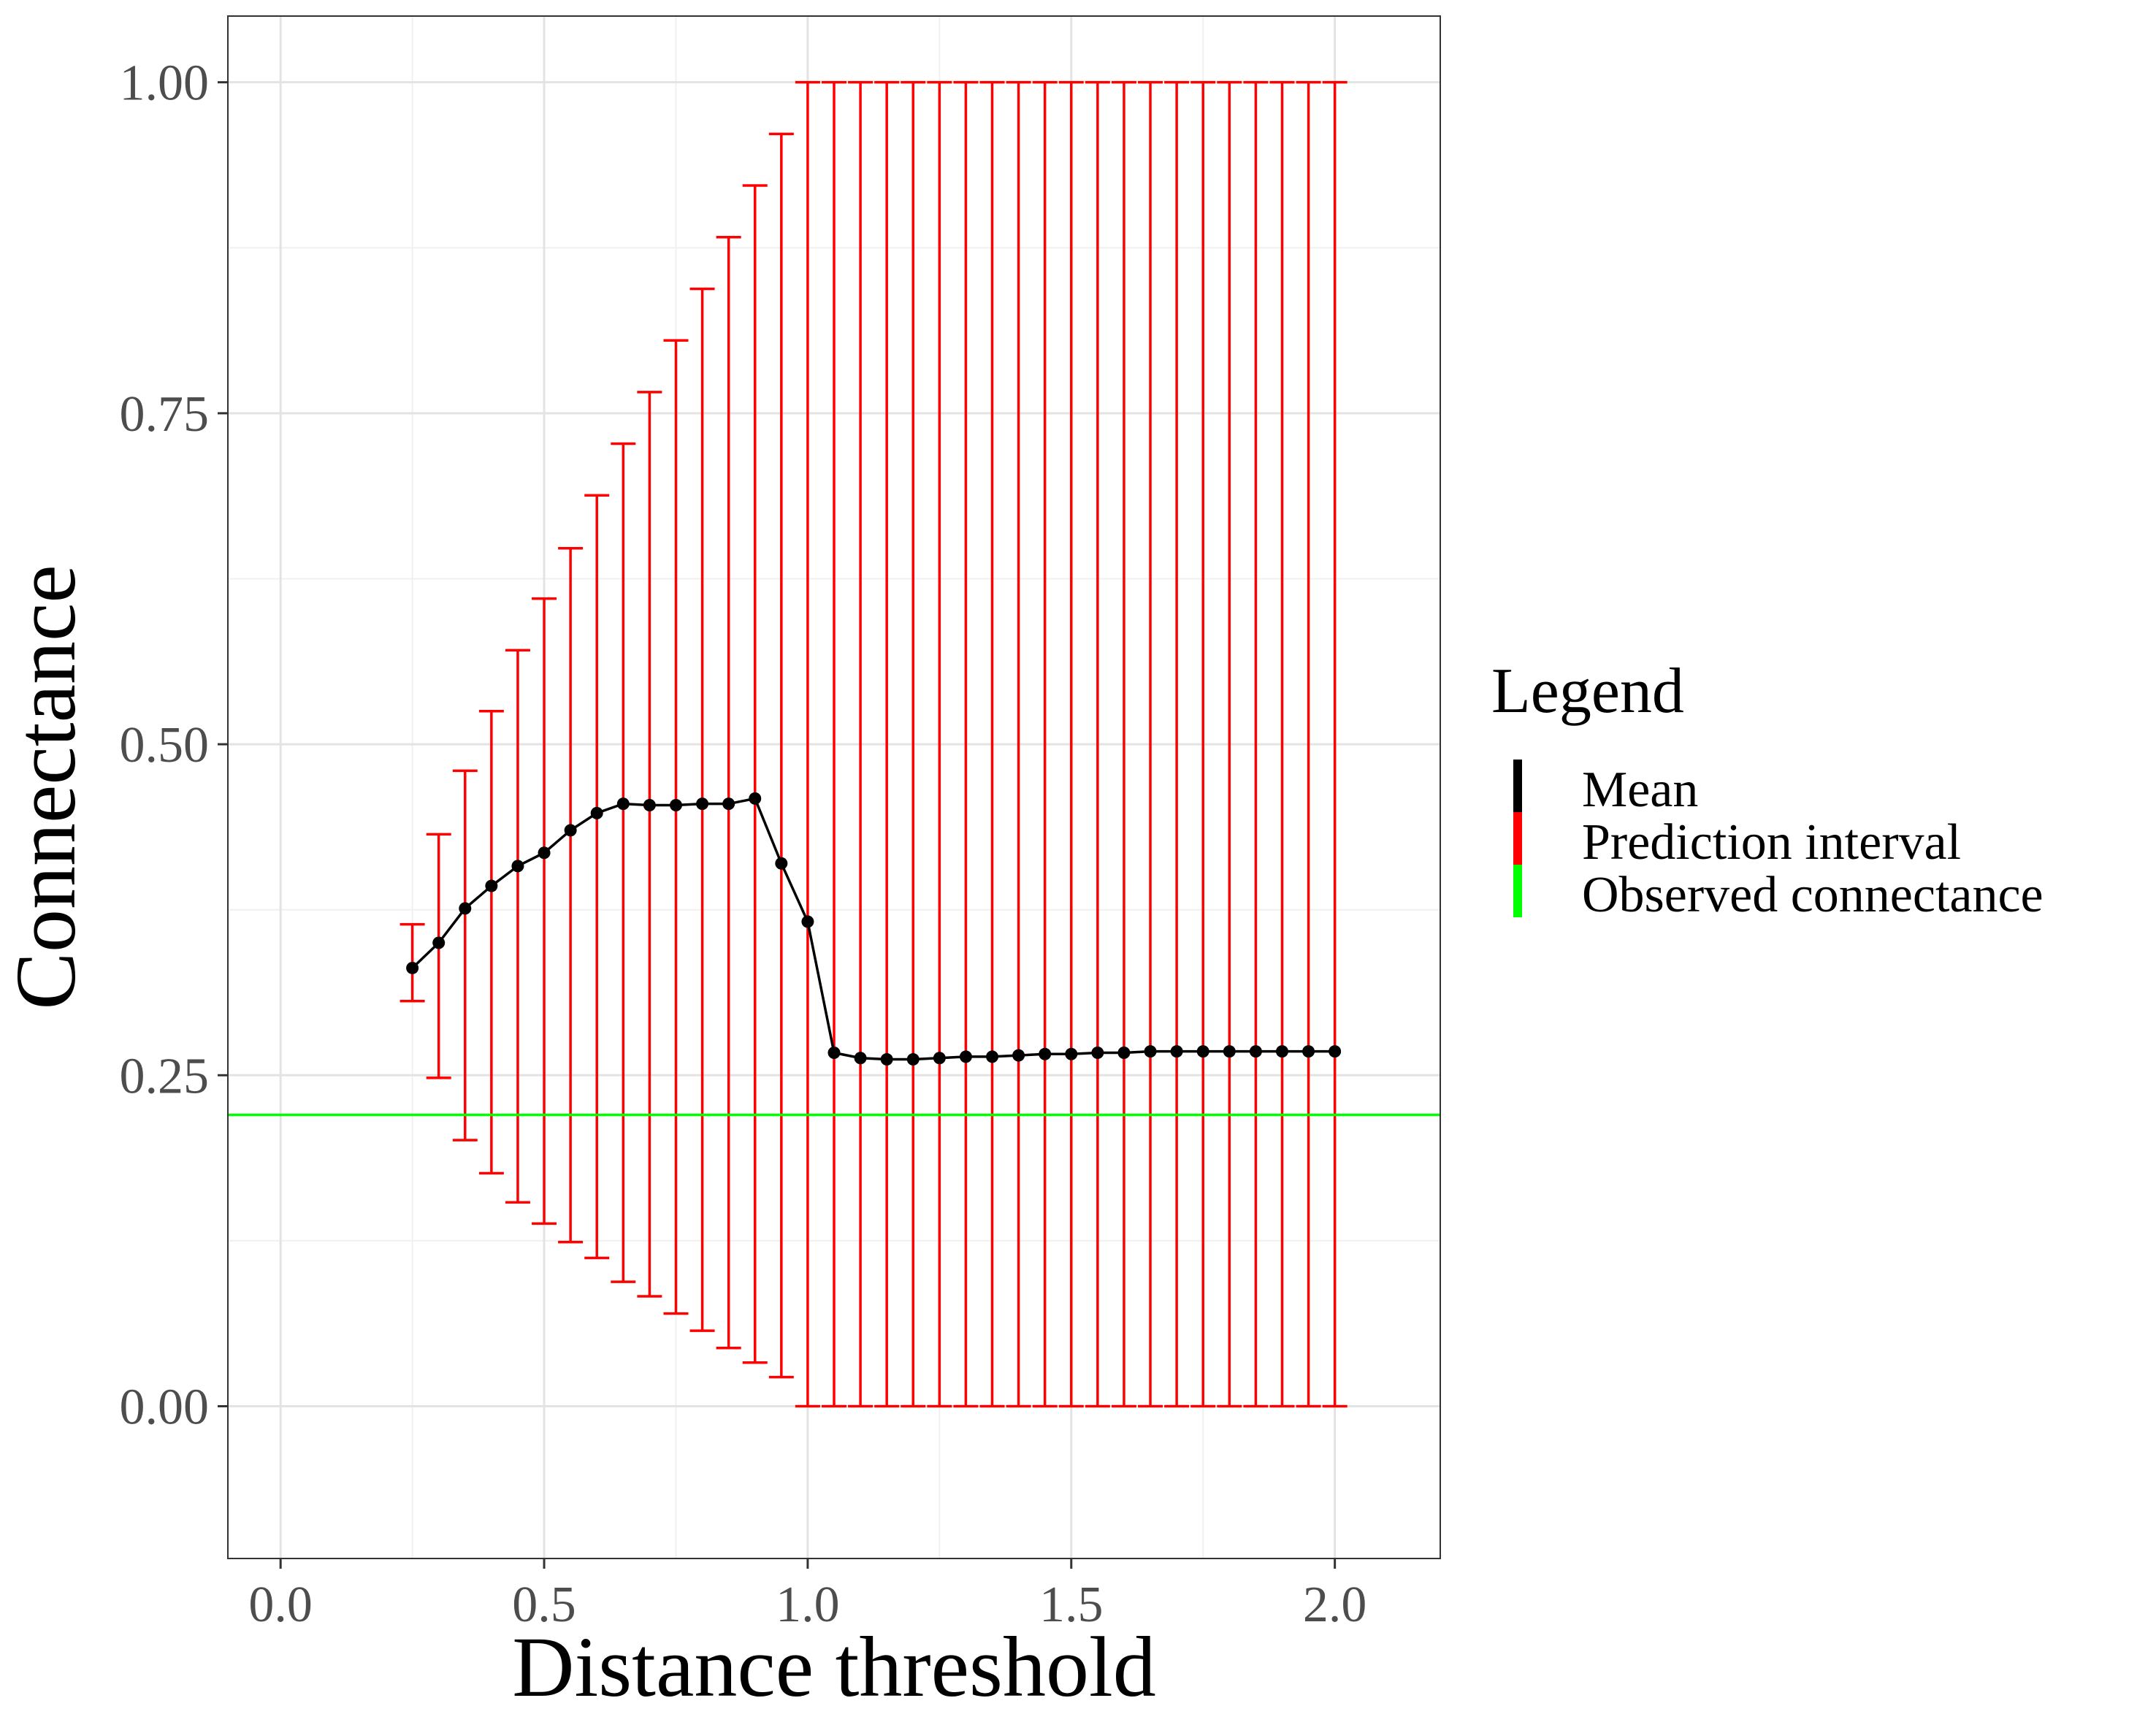 The image size is (2156, 1725). Describe the element at coordinates (1517, 838) in the screenshot. I see `legend-key-prediction-interval` at that location.